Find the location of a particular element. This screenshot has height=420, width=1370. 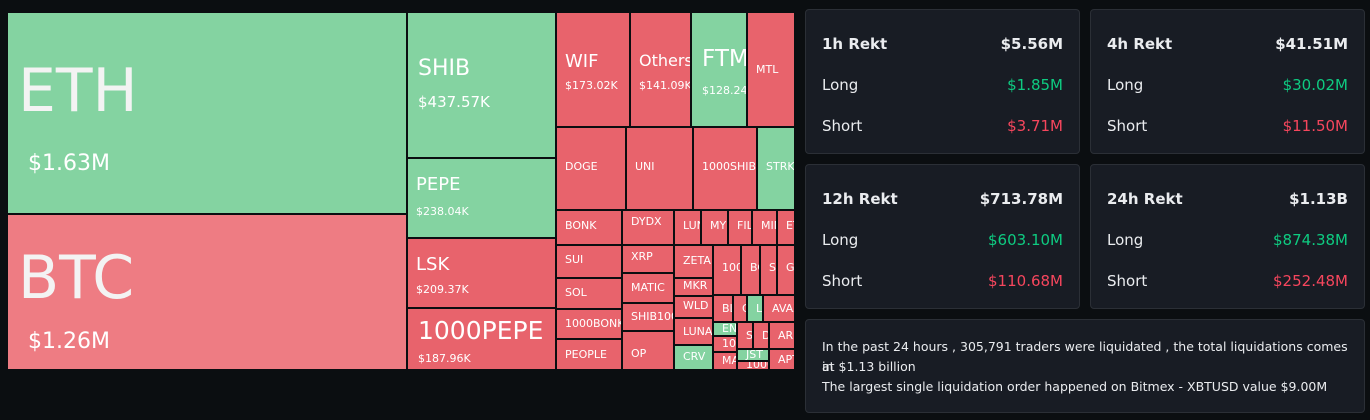

tile-value: $238.04K is located at coordinates (442, 211).